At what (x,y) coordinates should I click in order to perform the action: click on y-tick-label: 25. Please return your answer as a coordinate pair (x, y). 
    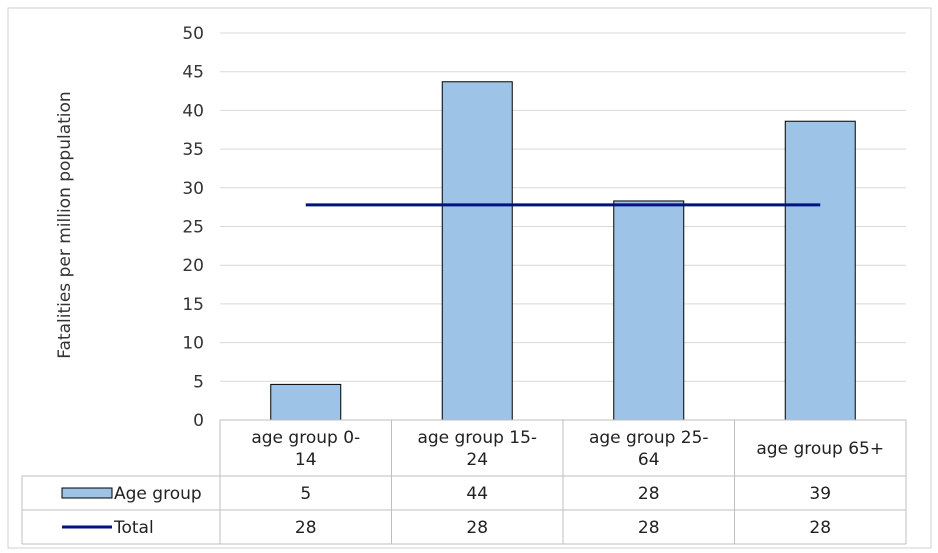
    Looking at the image, I should click on (193, 228).